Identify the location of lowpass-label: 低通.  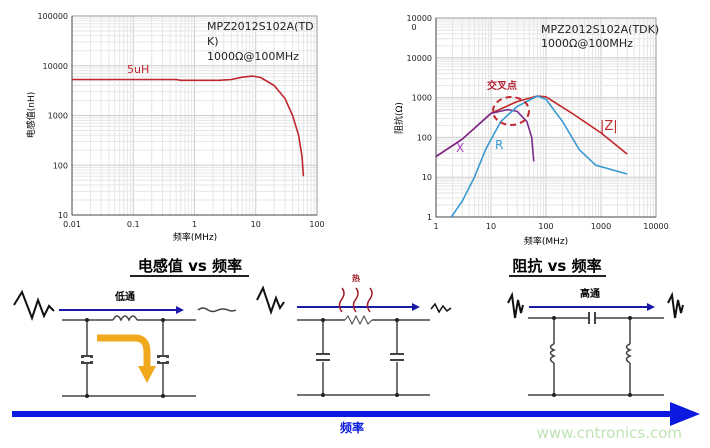
(124, 296).